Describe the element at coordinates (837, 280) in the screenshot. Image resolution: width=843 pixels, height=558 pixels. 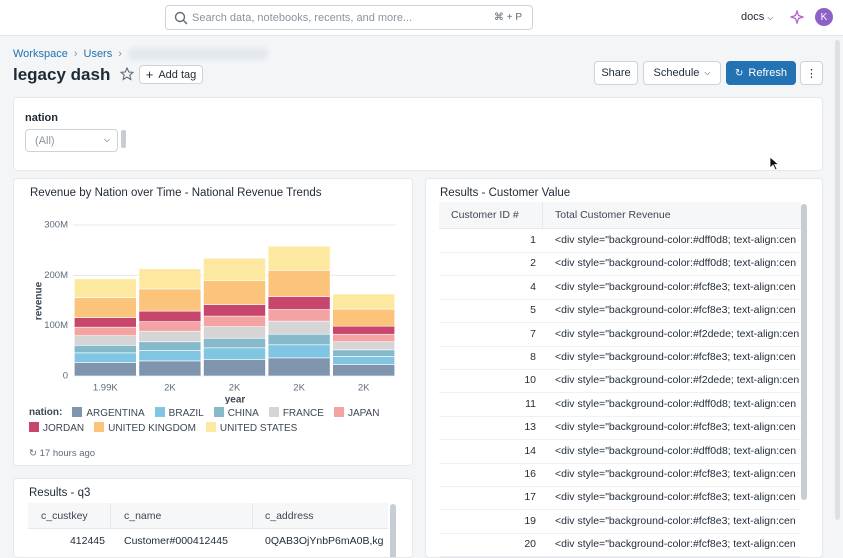
I see `page-scrollbar` at that location.